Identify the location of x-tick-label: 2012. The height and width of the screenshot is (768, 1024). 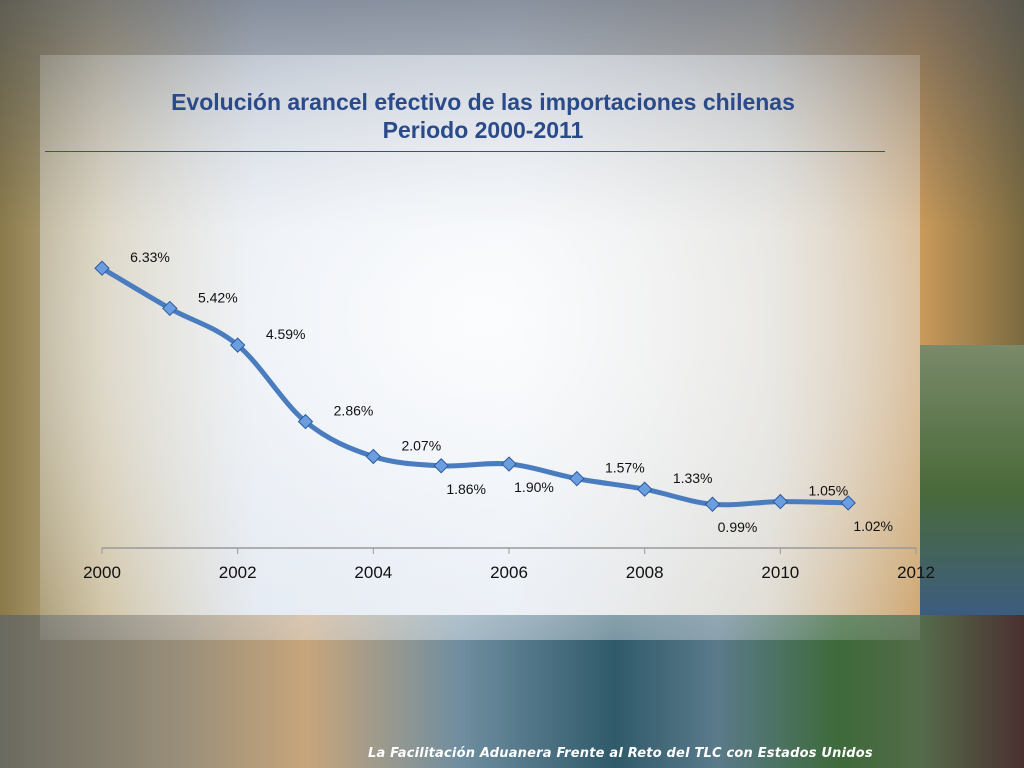
(916, 572).